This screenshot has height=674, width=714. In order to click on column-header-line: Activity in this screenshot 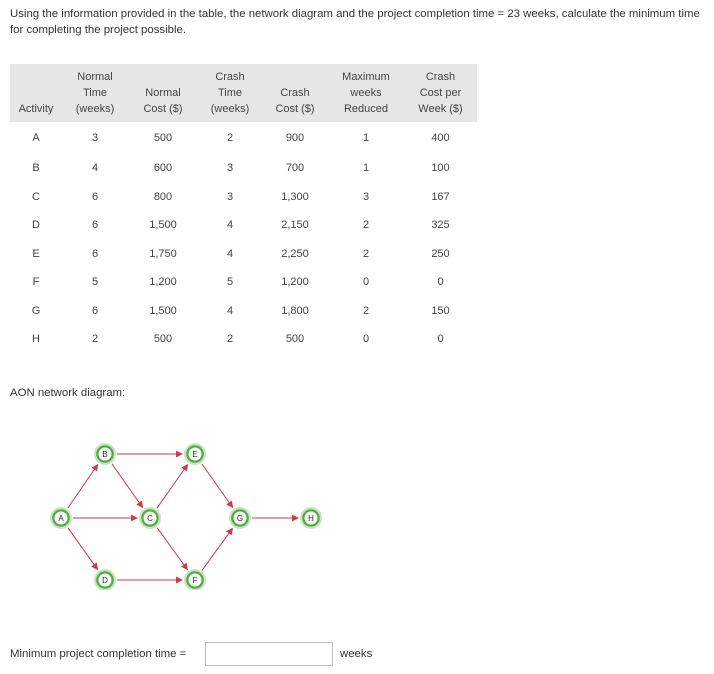, I will do `click(36, 109)`.